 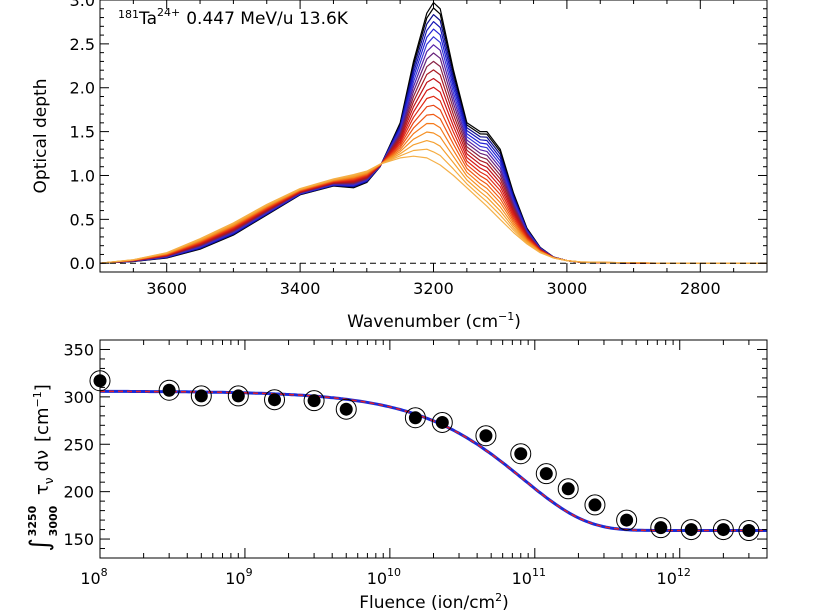 What do you see at coordinates (78, 349) in the screenshot?
I see `band-y-tick-label: 350` at bounding box center [78, 349].